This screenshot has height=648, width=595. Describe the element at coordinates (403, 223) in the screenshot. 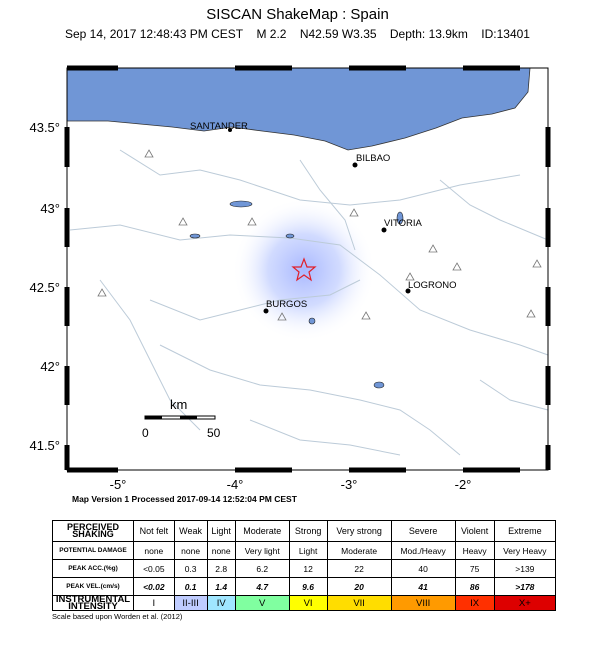

I see `city-label: VITORIA` at that location.